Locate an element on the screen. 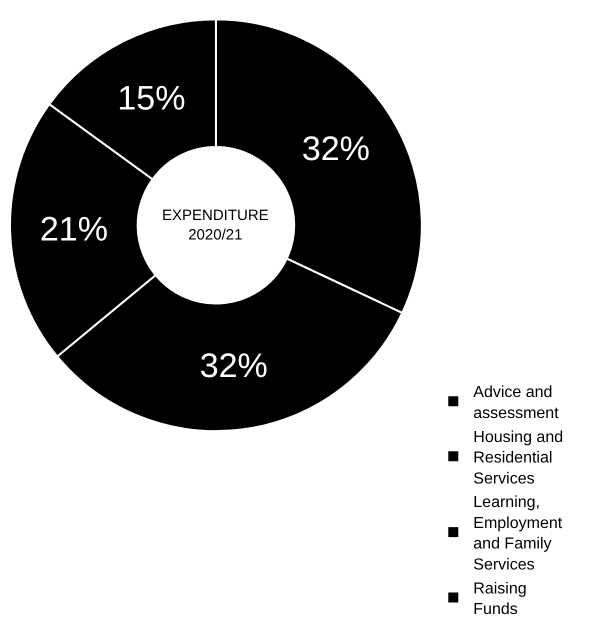 The height and width of the screenshot is (635, 592). data-label: 21% is located at coordinates (74, 229).